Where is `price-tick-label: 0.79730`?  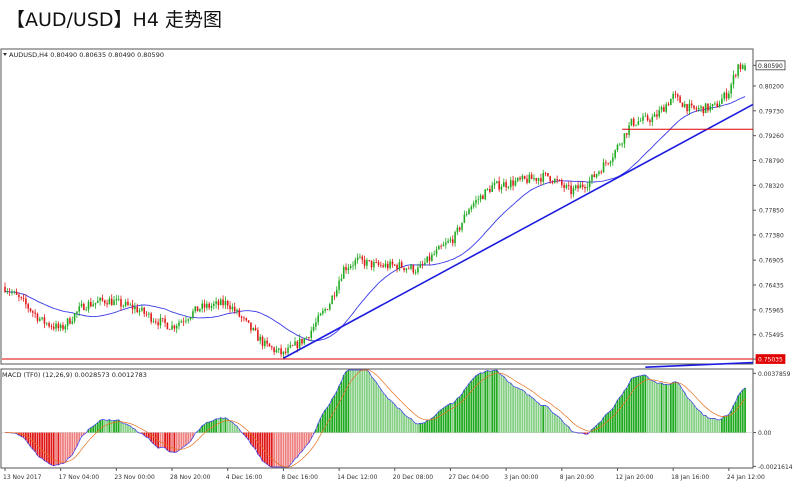 price-tick-label: 0.79730 is located at coordinates (771, 111).